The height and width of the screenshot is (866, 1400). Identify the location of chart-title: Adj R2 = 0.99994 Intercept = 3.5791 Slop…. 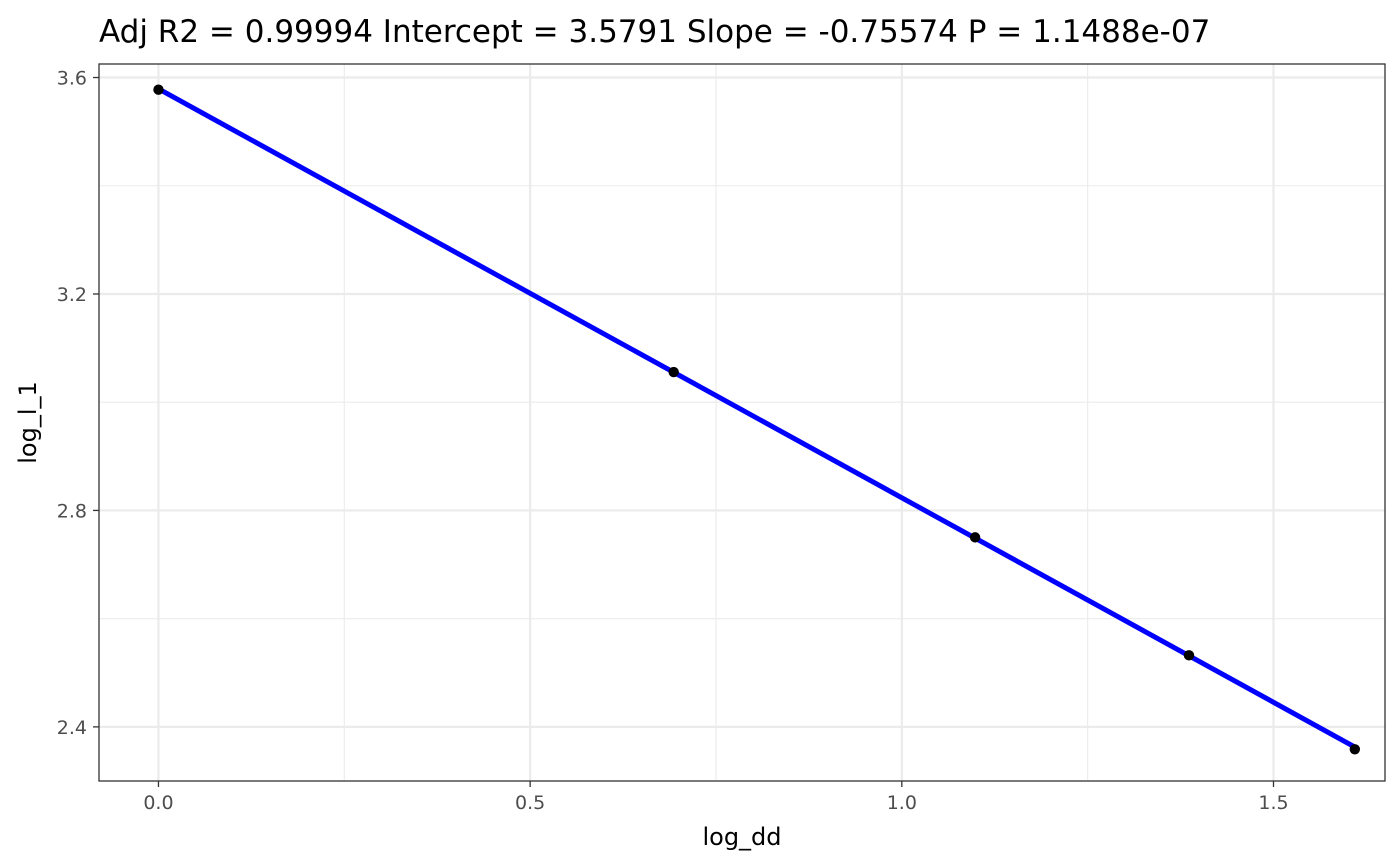
(654, 32).